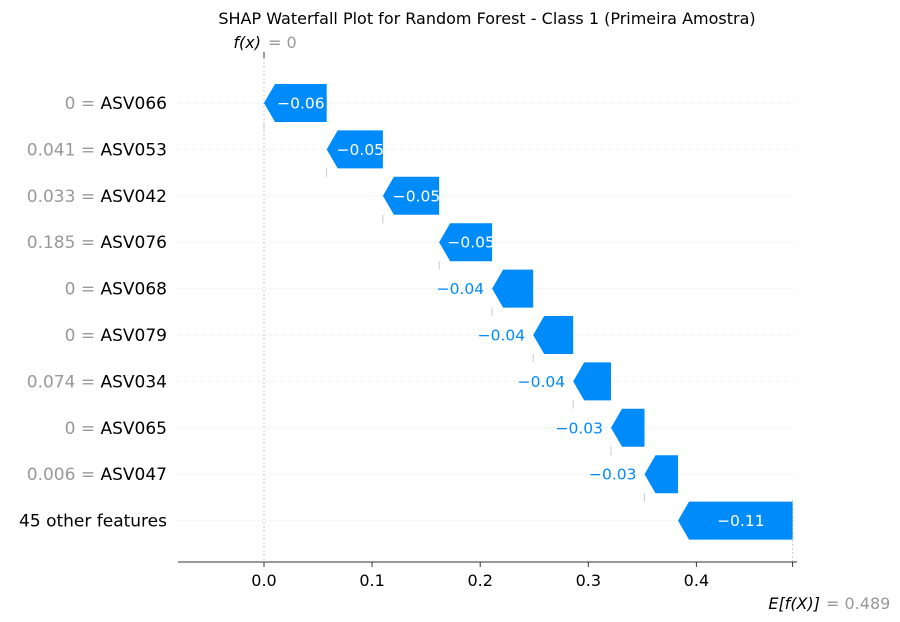  Describe the element at coordinates (64, 382) in the screenshot. I see `feature-value: 0.074 =` at that location.